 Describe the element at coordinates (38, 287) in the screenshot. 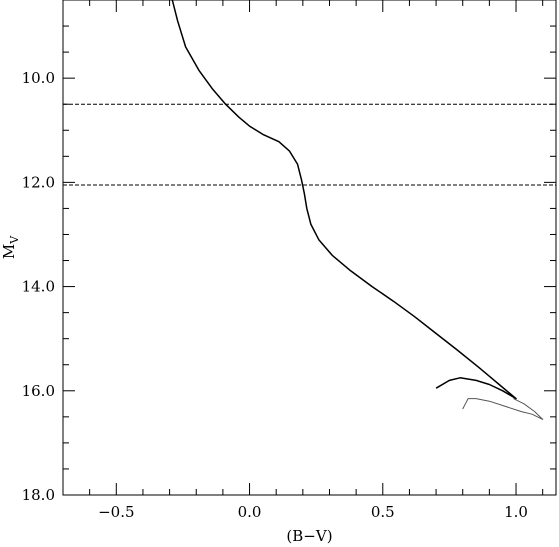

I see `y-tick-label: 14.0` at that location.